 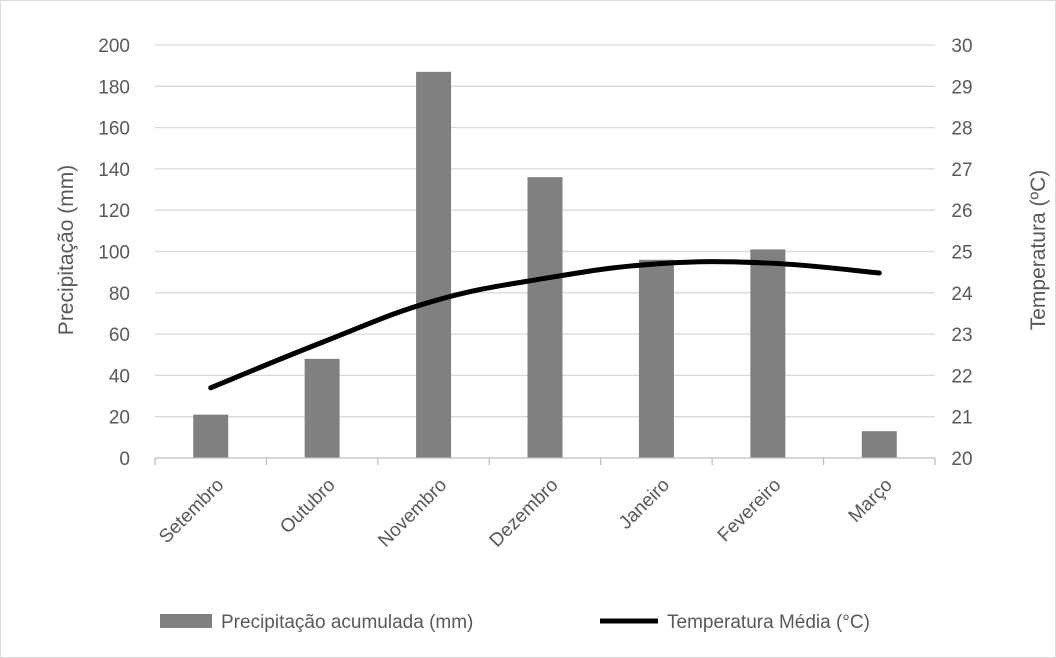 I want to click on bar-dezembro, so click(x=545, y=317).